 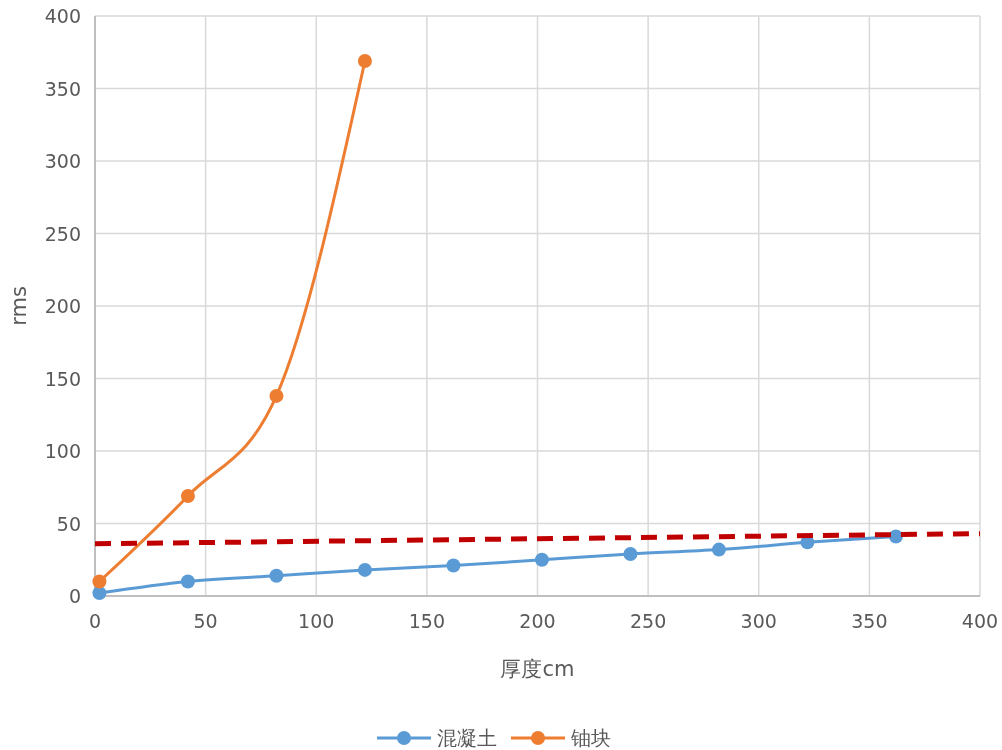 I want to click on x-tick-label: 400, so click(x=980, y=621).